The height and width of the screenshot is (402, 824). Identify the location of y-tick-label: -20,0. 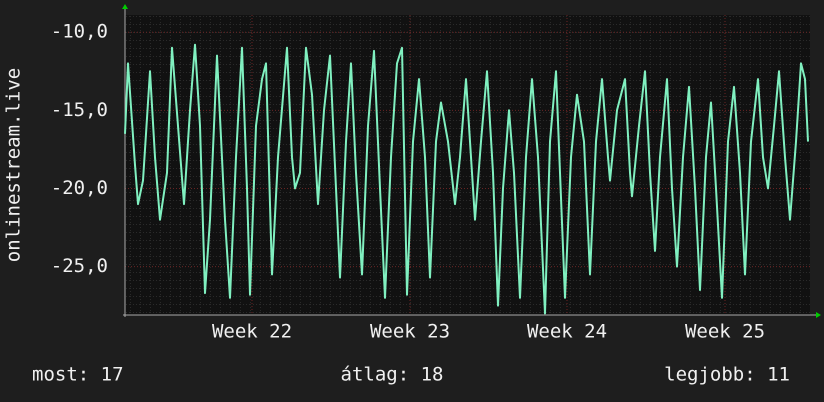
(79, 188).